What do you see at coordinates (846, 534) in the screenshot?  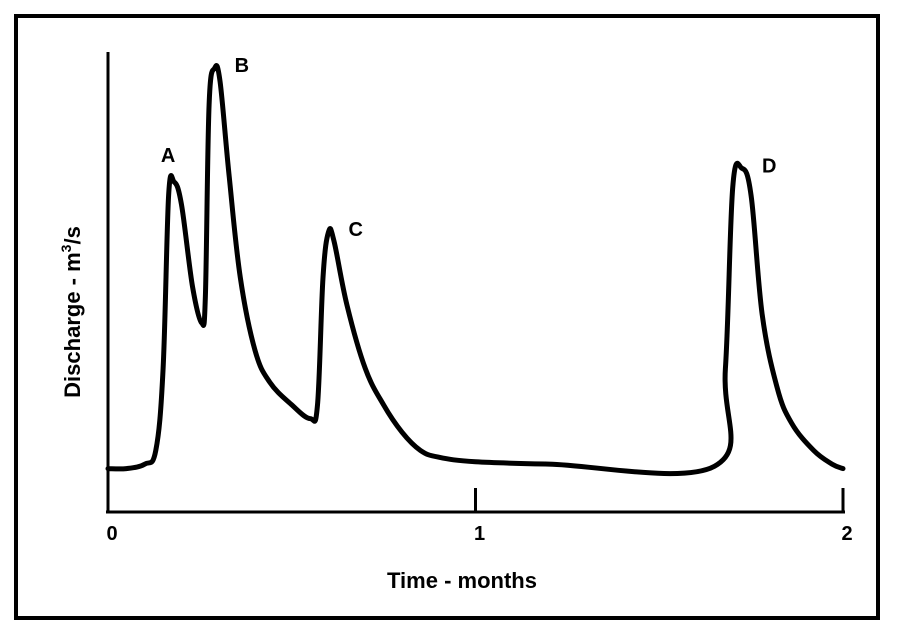 I see `x-tick-label: 2` at bounding box center [846, 534].